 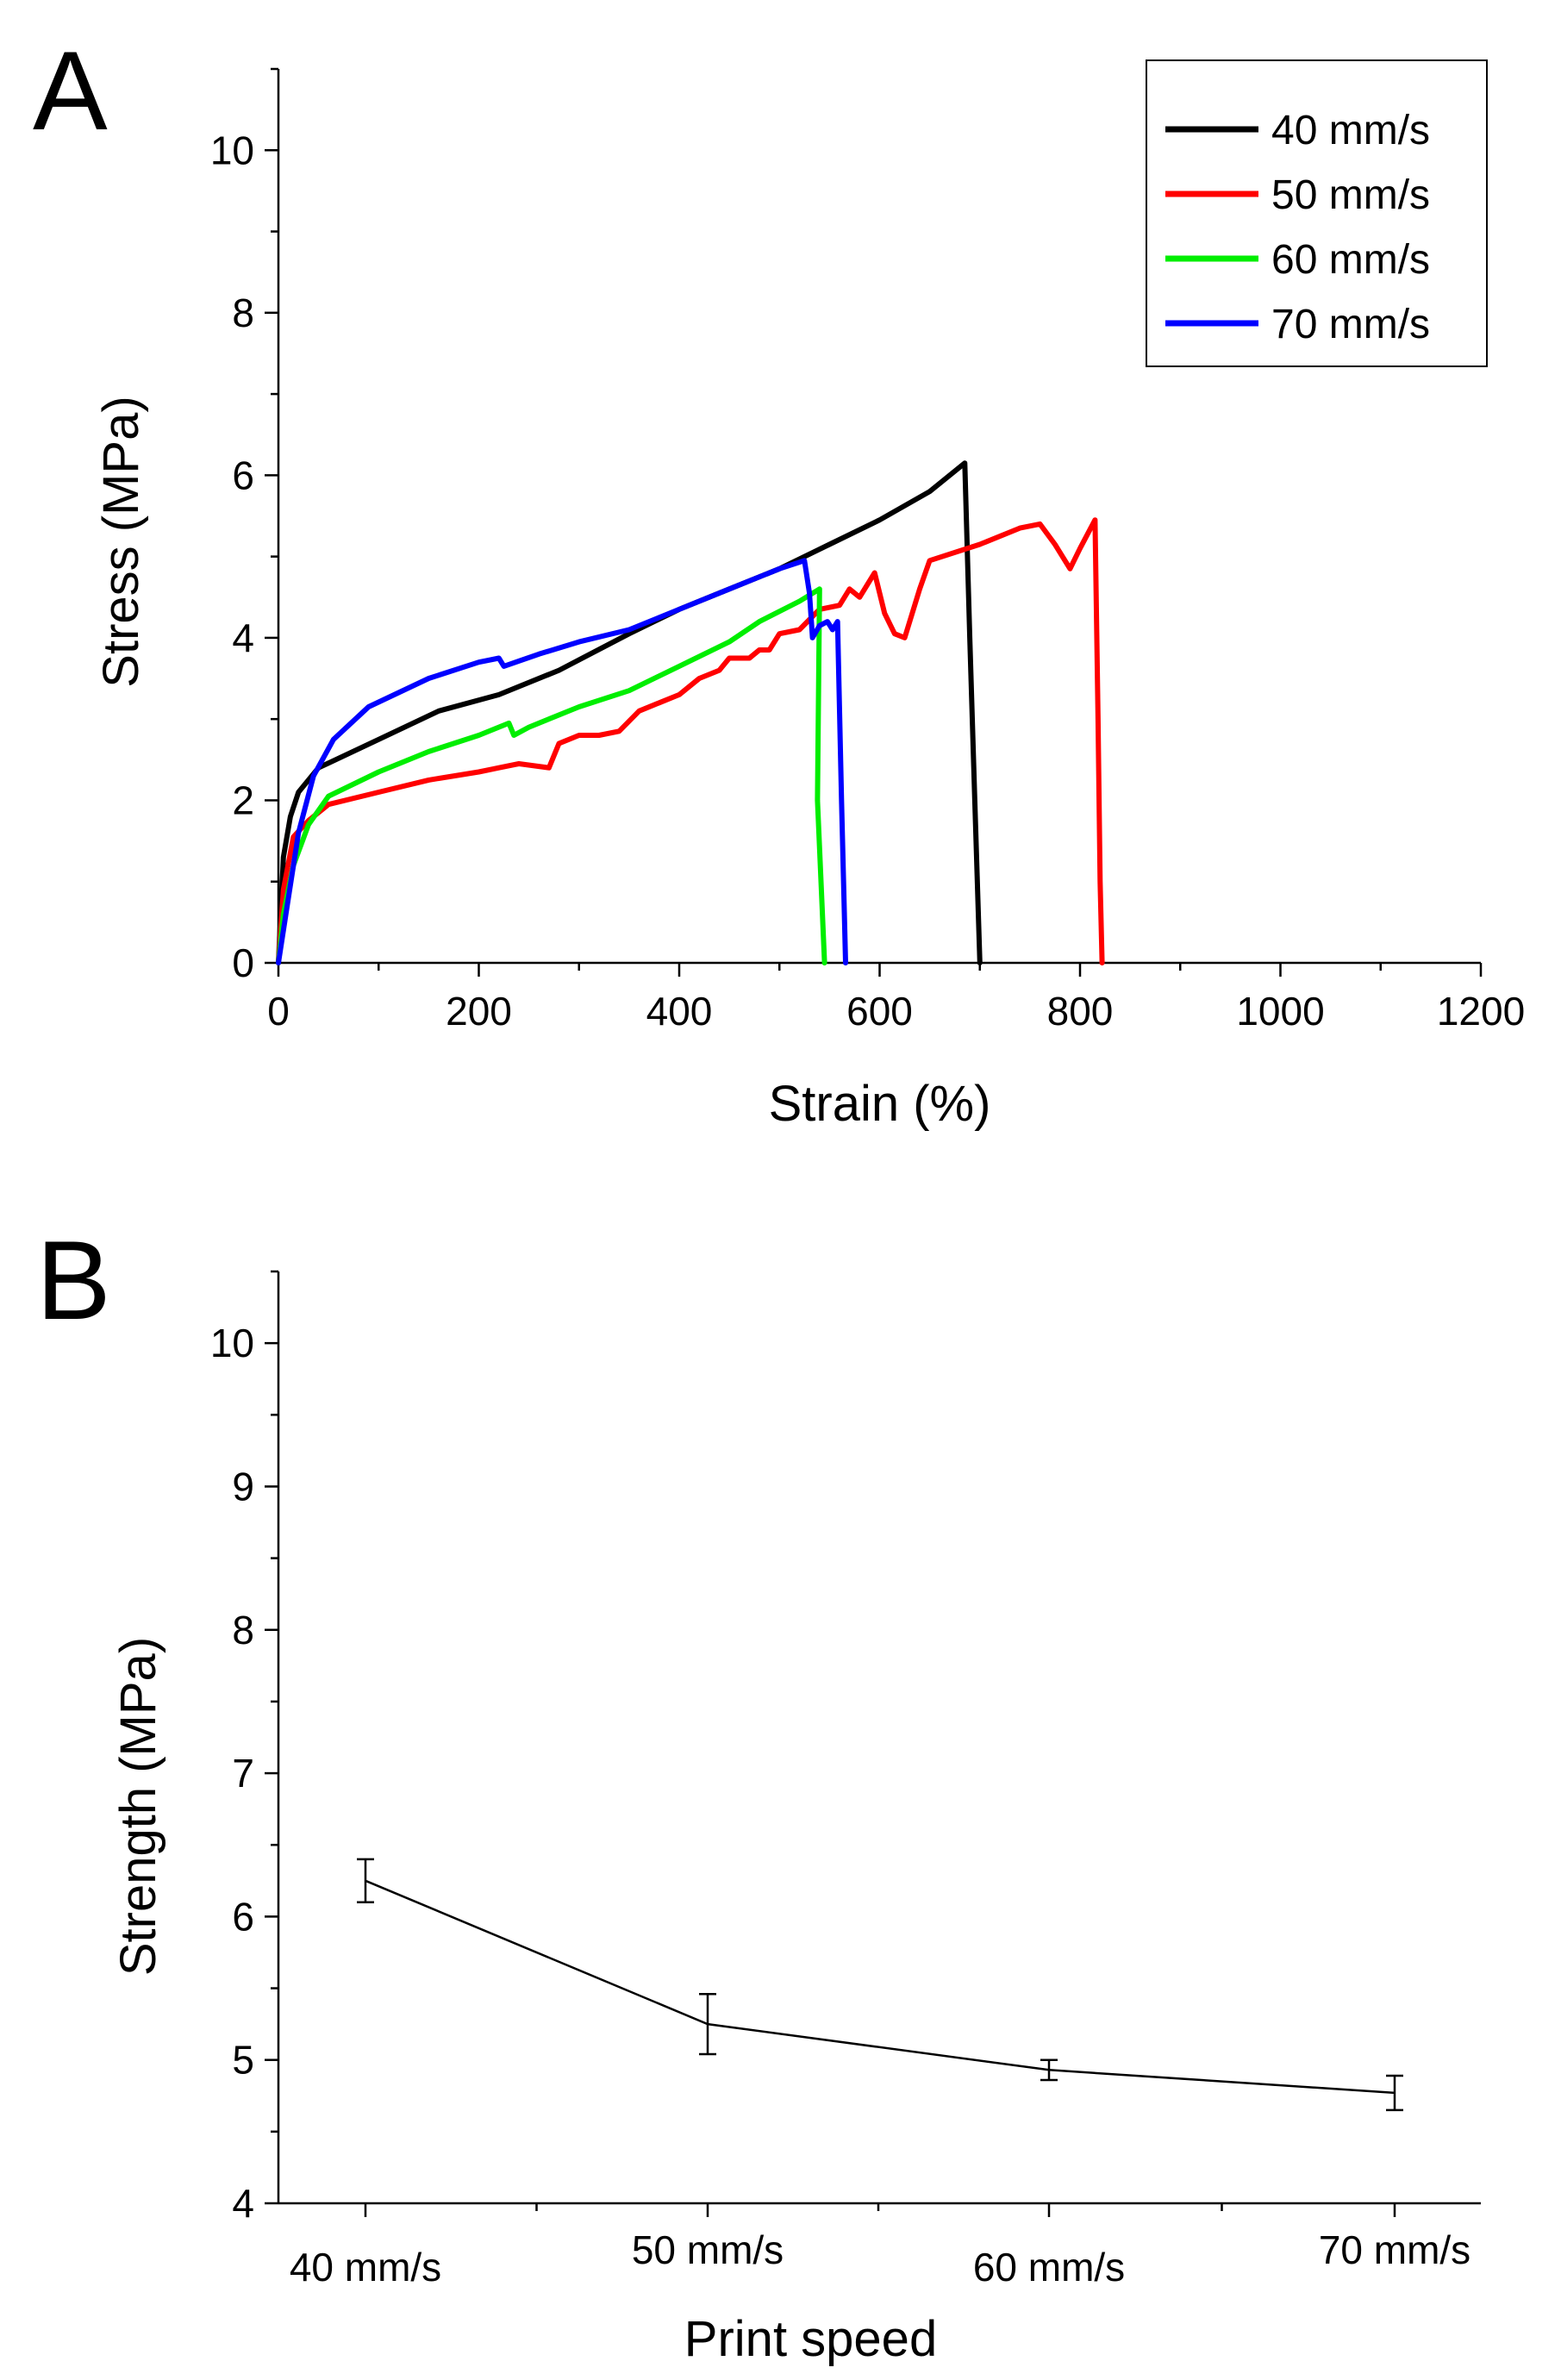 What do you see at coordinates (1280, 1012) in the screenshot?
I see `x-tick-label: 1000` at bounding box center [1280, 1012].